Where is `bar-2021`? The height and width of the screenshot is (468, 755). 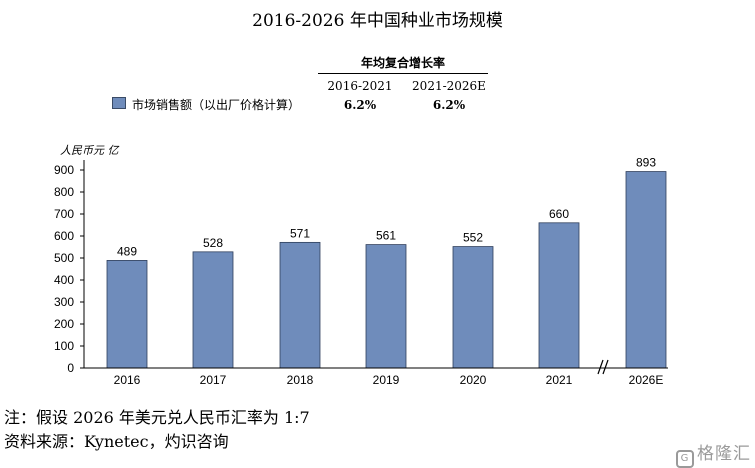 bar-2021 is located at coordinates (559, 295).